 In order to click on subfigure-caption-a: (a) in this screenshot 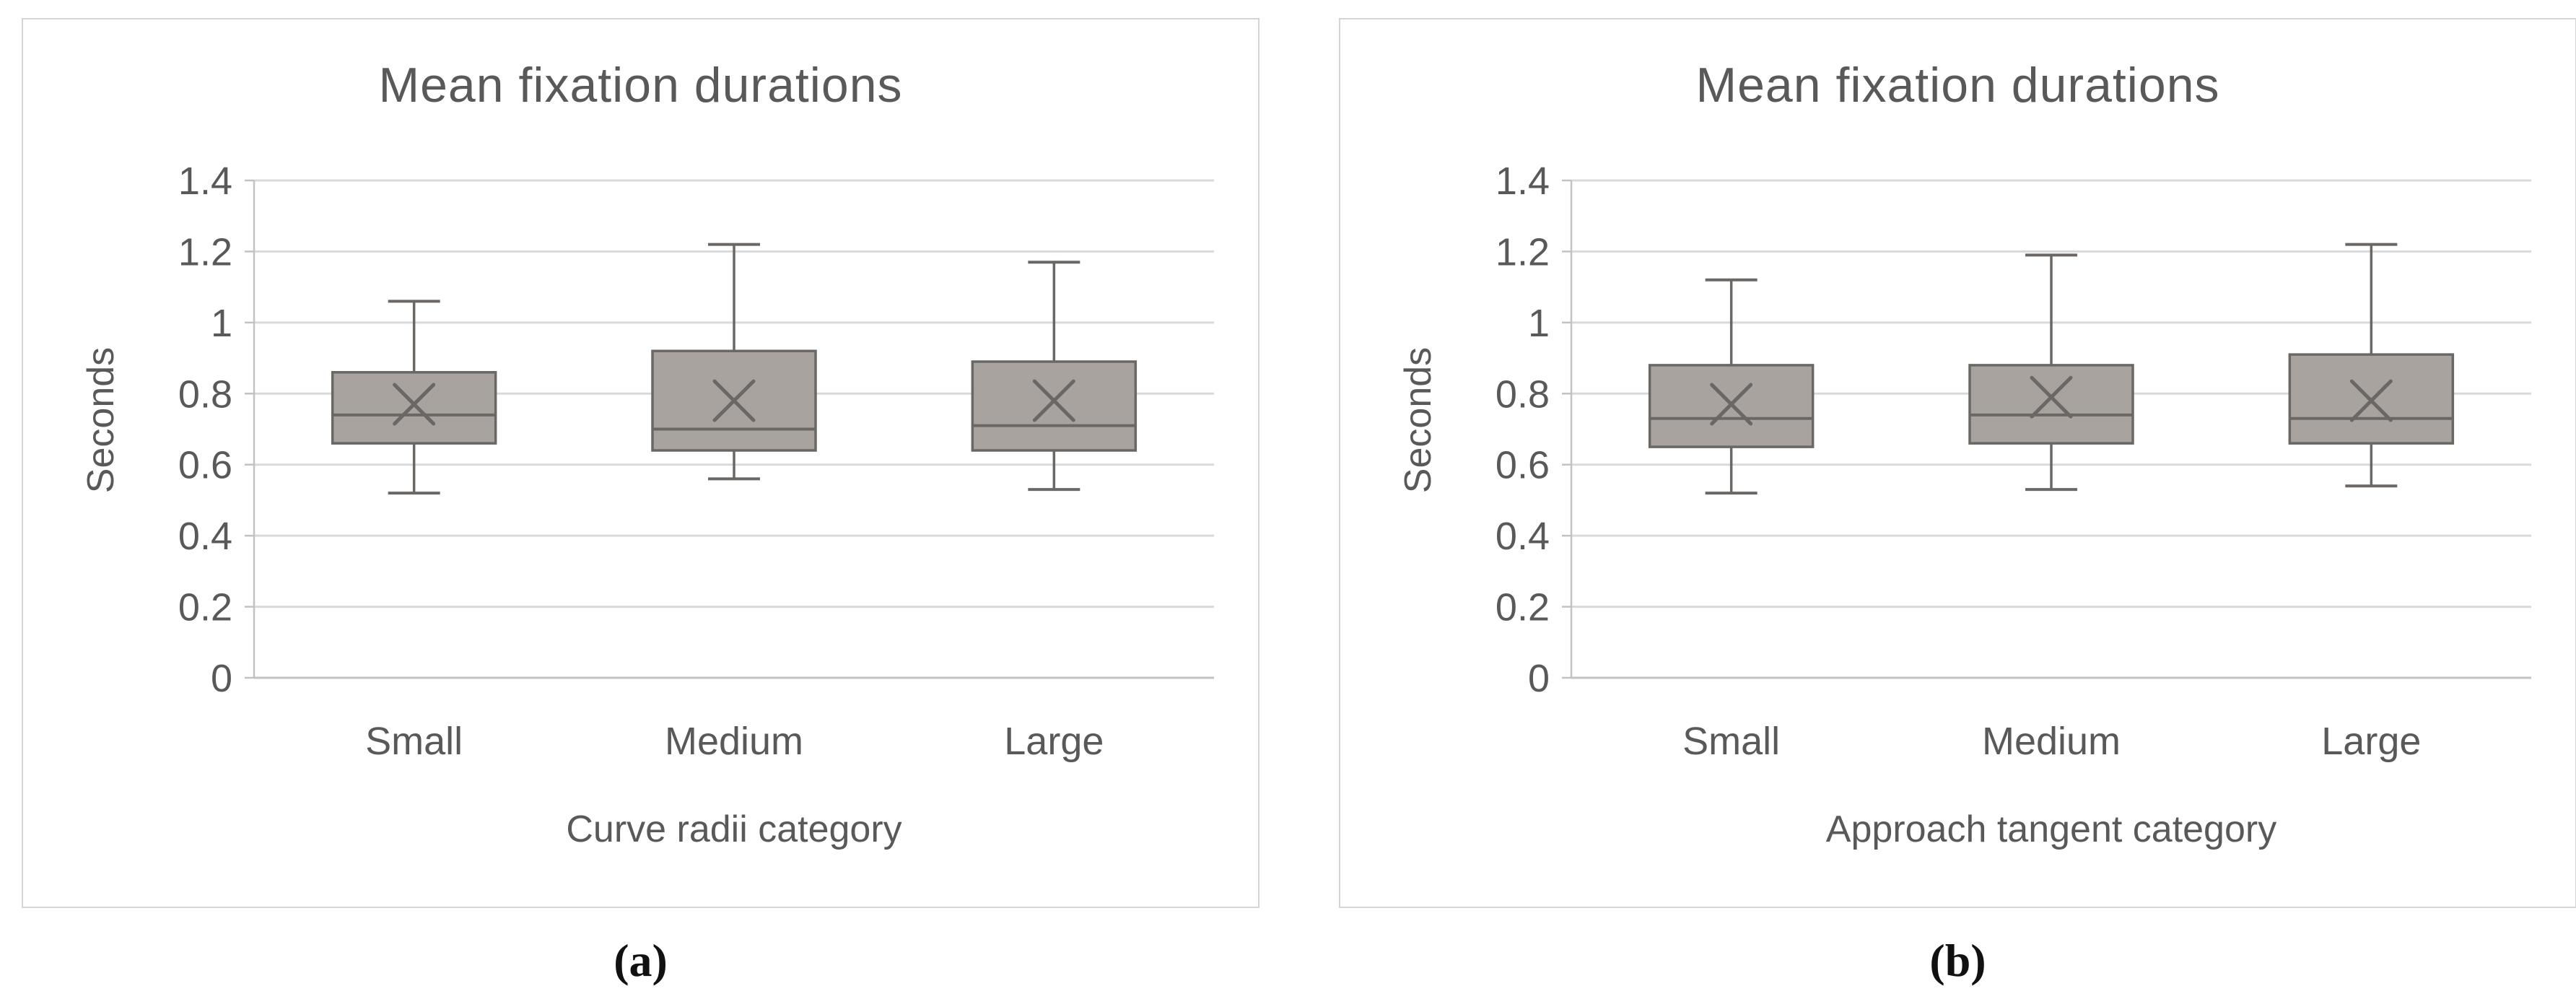, I will do `click(641, 961)`.